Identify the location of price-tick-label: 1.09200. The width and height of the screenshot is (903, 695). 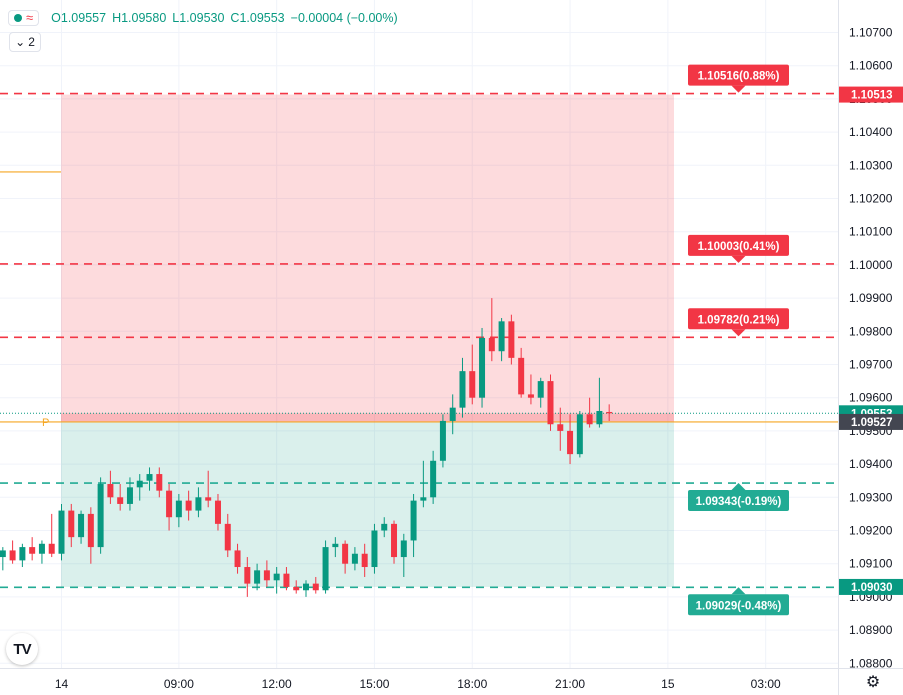
(871, 531).